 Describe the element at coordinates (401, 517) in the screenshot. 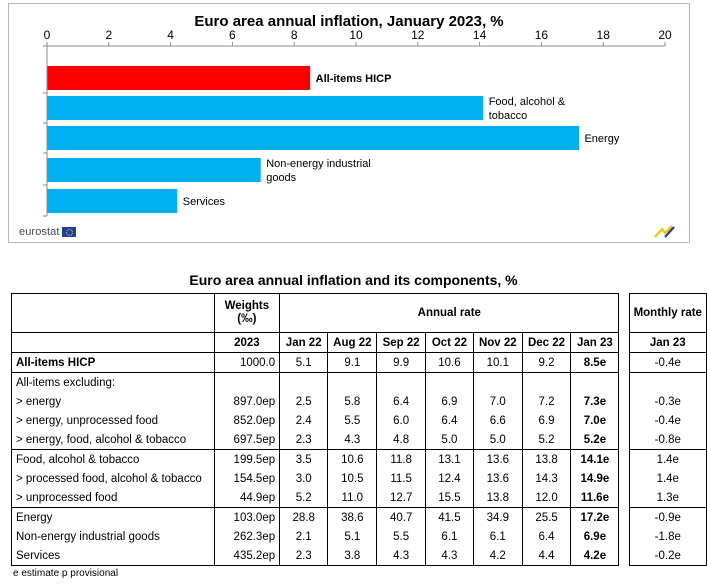

I see `annual-rate-cell: 40.7` at that location.